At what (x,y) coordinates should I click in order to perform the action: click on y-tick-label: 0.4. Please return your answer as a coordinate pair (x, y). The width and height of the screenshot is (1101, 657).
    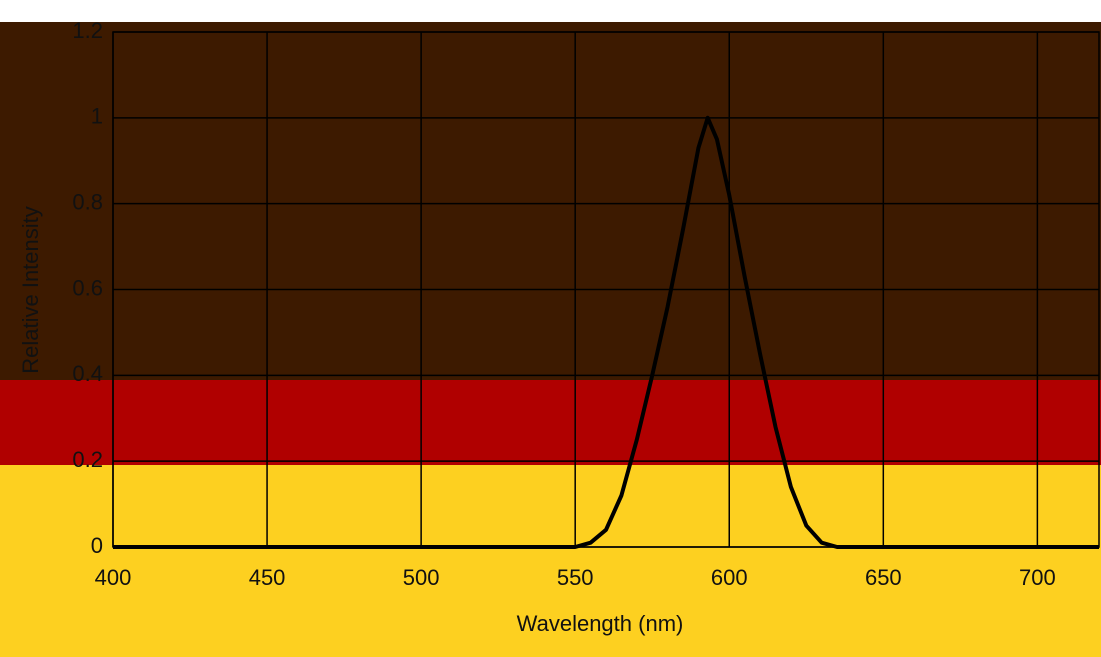
    Looking at the image, I should click on (87, 373).